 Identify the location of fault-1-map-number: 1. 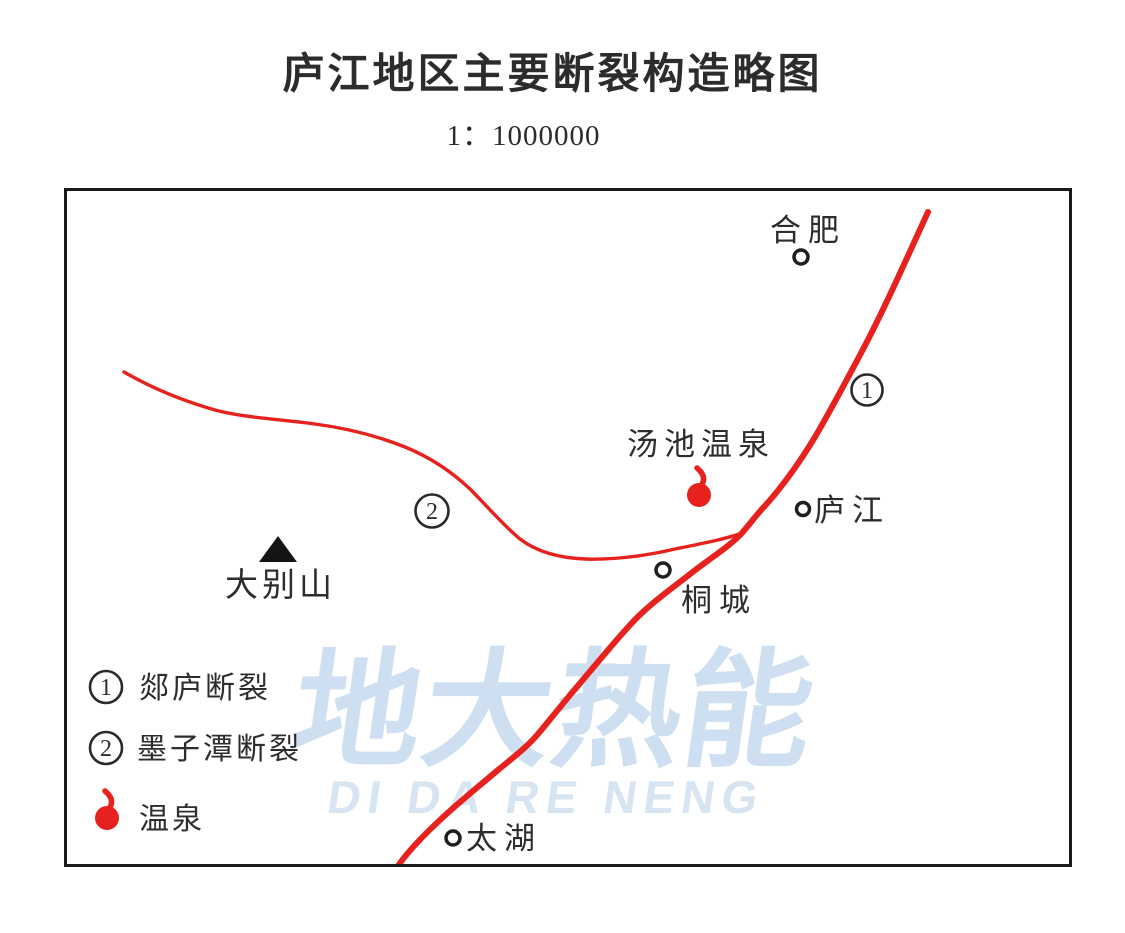
(867, 391).